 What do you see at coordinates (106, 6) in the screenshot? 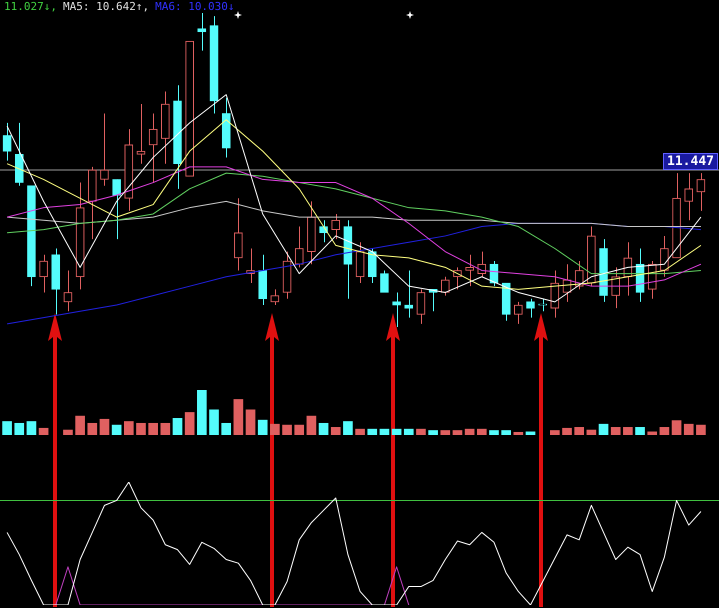
I see `annotation: MA5: 10.642↑,` at bounding box center [106, 6].